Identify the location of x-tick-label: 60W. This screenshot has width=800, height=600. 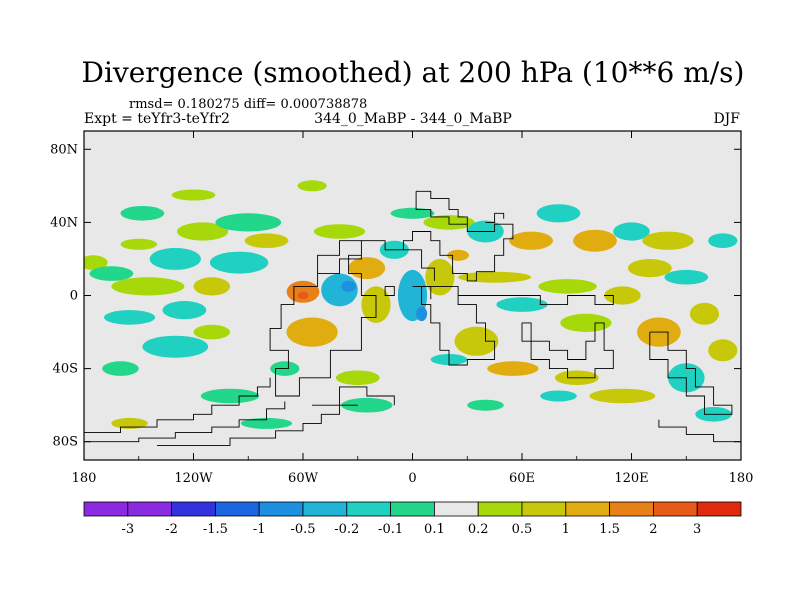
(303, 478).